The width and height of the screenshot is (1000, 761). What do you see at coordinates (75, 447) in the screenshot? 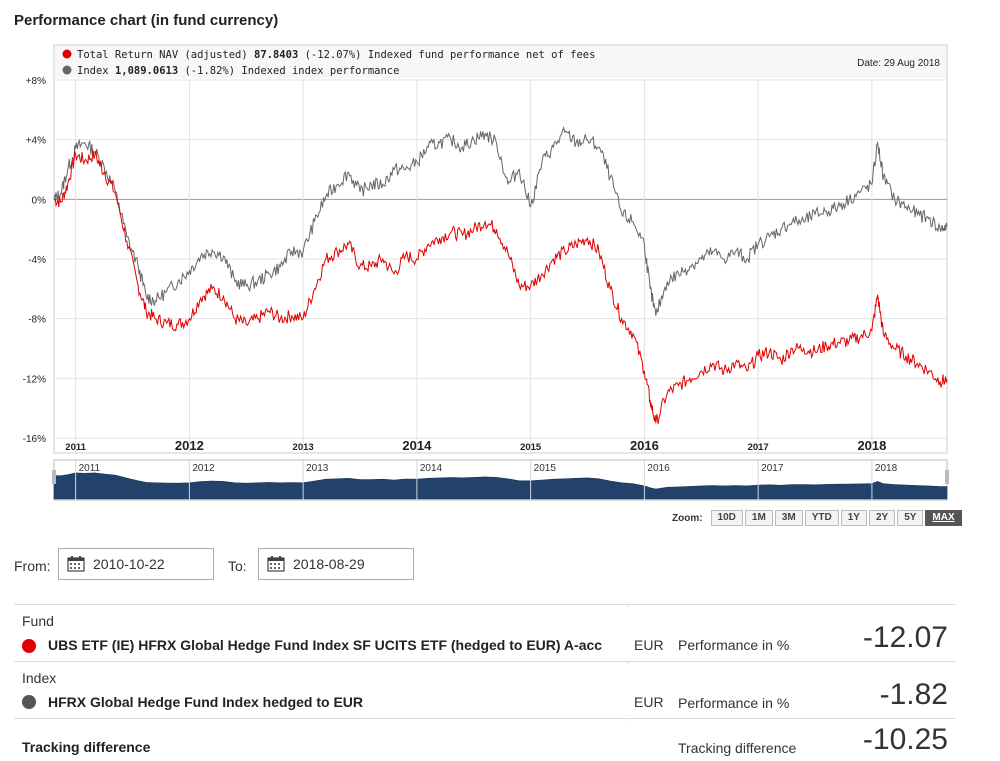
I see `x-tick-label: 2011` at bounding box center [75, 447].